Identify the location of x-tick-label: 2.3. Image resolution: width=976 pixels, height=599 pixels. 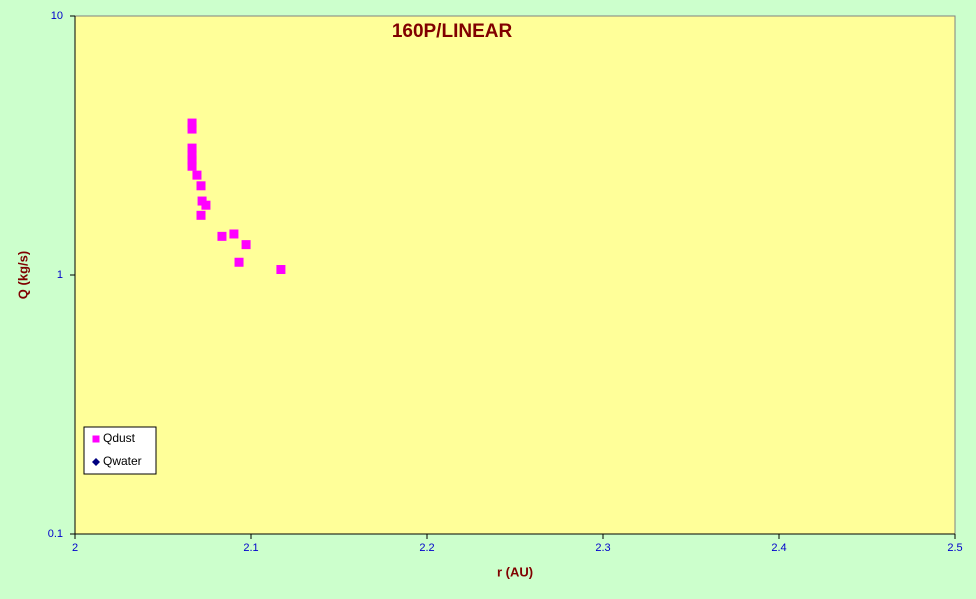
(602, 548).